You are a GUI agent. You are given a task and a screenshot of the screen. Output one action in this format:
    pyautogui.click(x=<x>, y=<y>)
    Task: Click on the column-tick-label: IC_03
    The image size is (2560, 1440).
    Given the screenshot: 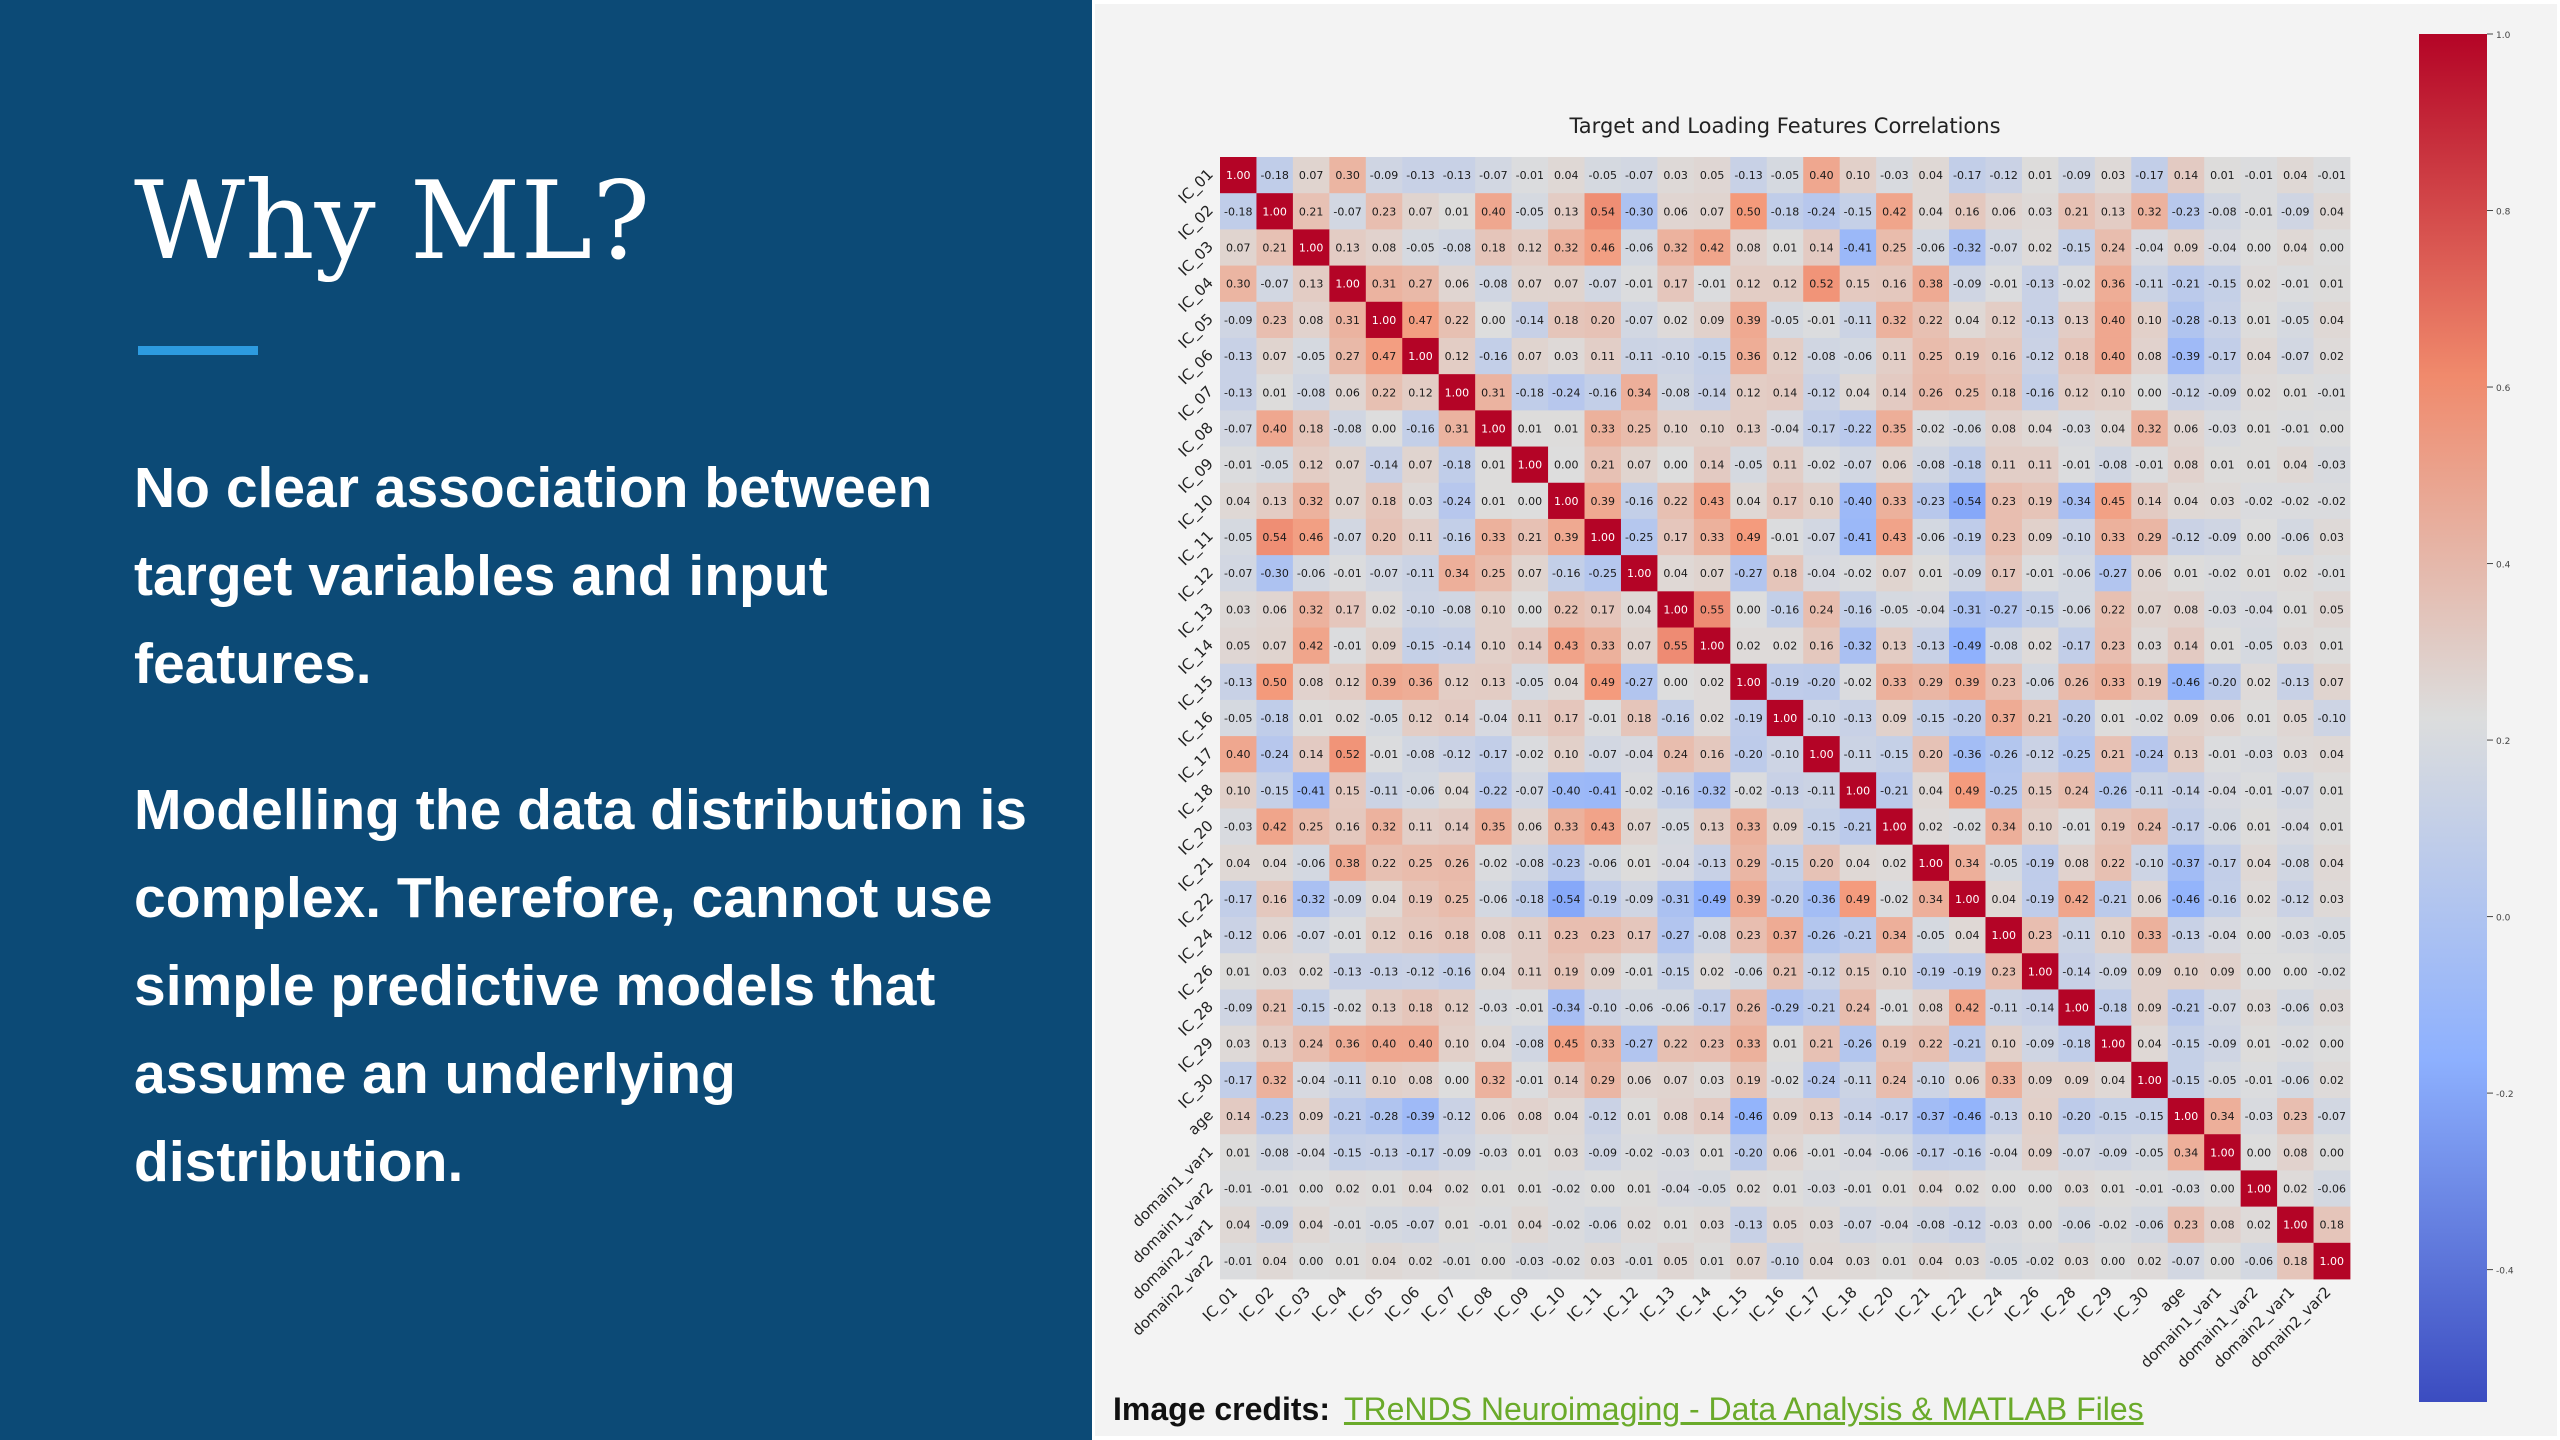 What is the action you would take?
    pyautogui.click(x=1293, y=1304)
    